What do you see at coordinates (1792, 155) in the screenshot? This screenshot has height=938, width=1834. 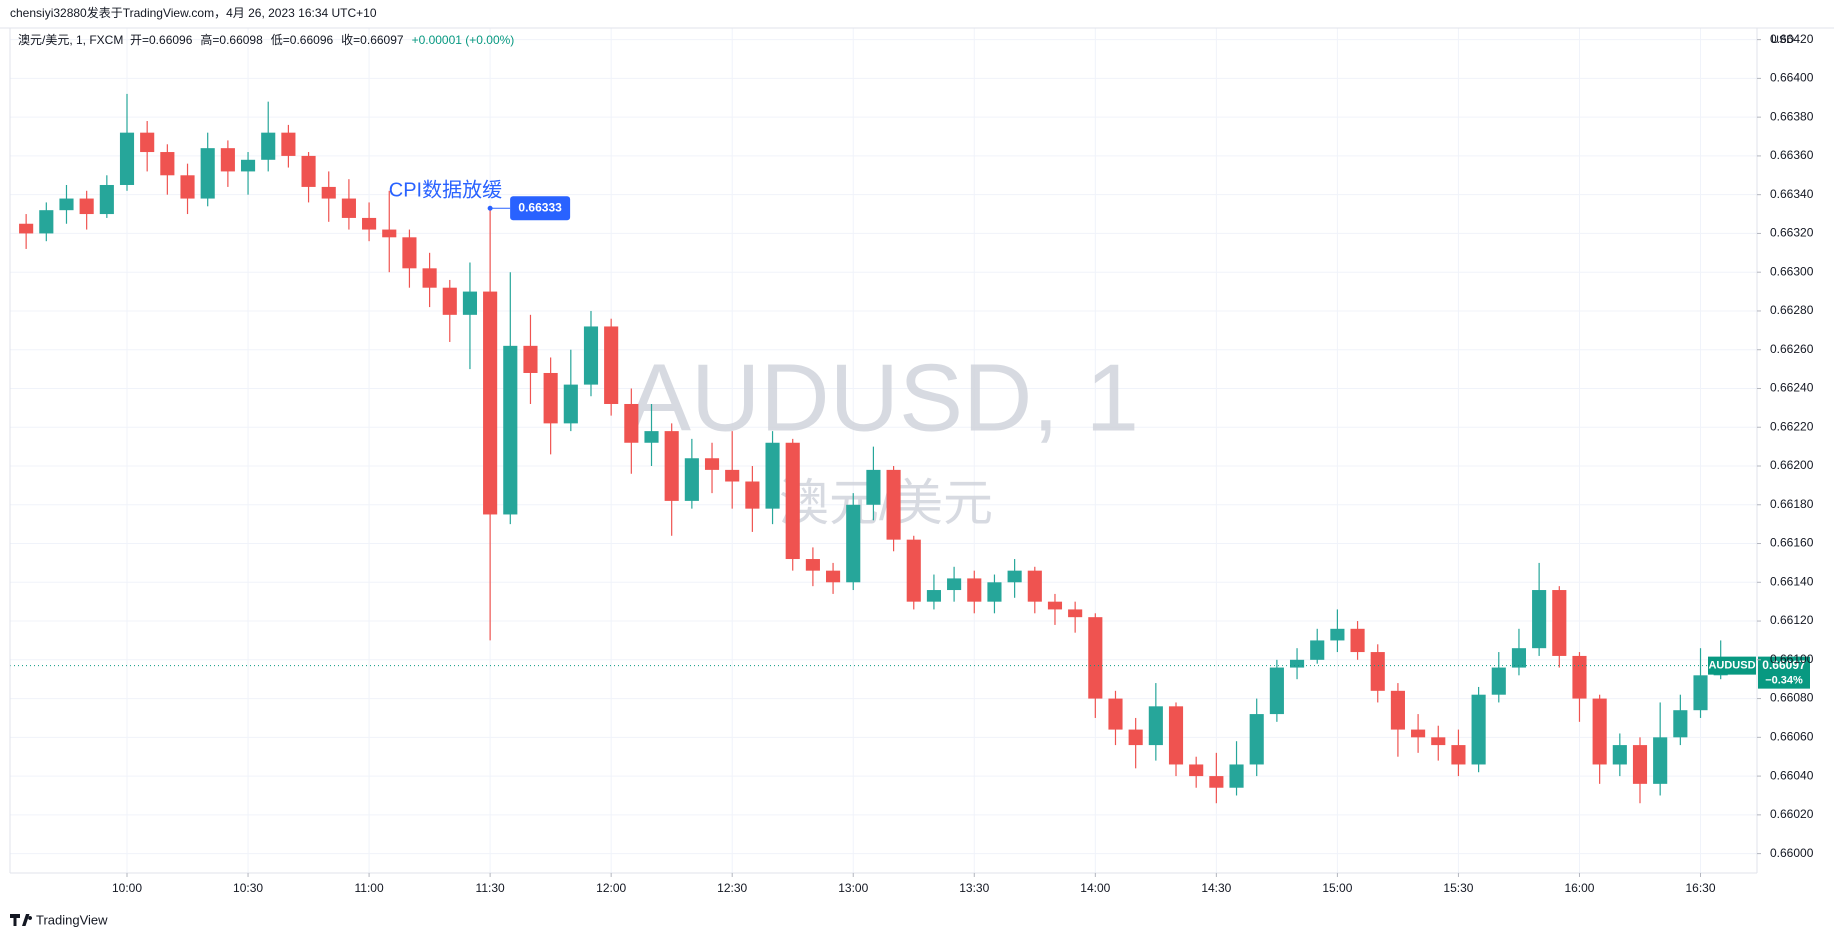 I see `y-tick-label: 0.66360` at bounding box center [1792, 155].